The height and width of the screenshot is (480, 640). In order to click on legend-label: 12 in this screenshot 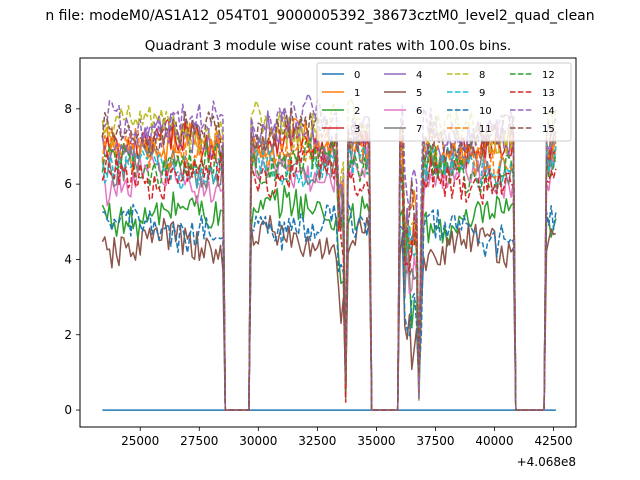, I will do `click(548, 75)`.